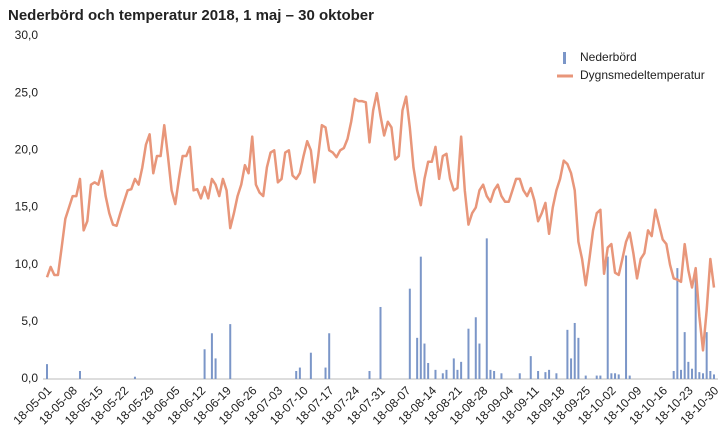 This screenshot has width=722, height=440. What do you see at coordinates (29, 321) in the screenshot?
I see `y-tick-label: 5,0` at bounding box center [29, 321].